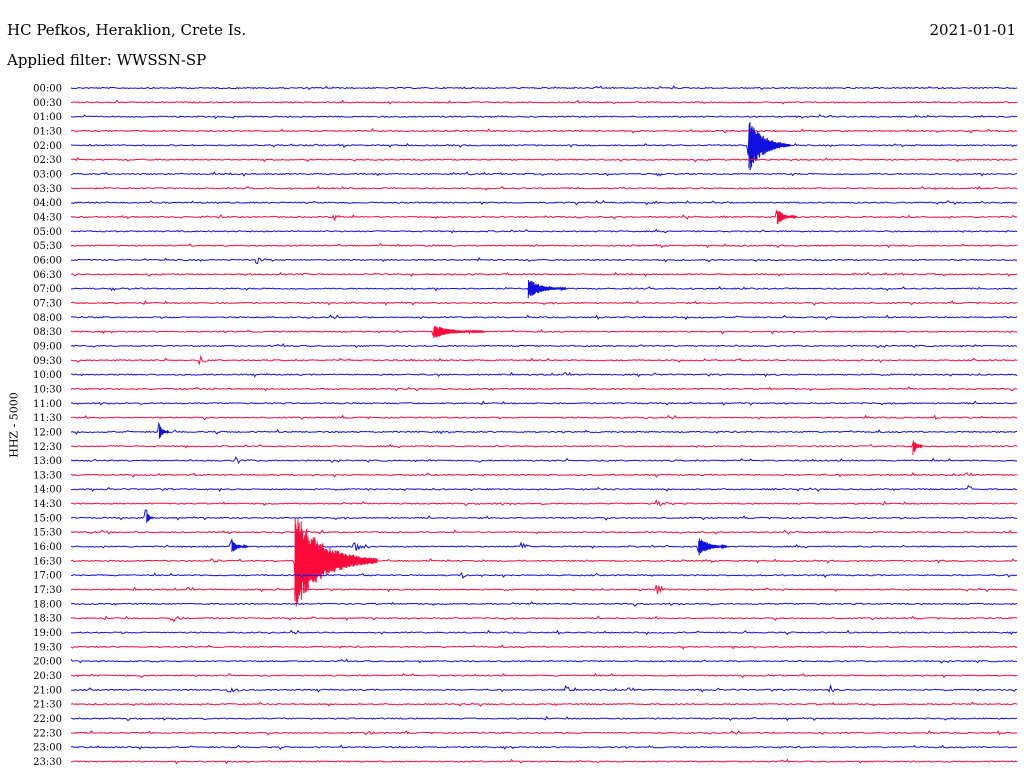 This screenshot has width=1024, height=780. What do you see at coordinates (47, 89) in the screenshot?
I see `row-time-label: 00:00` at bounding box center [47, 89].